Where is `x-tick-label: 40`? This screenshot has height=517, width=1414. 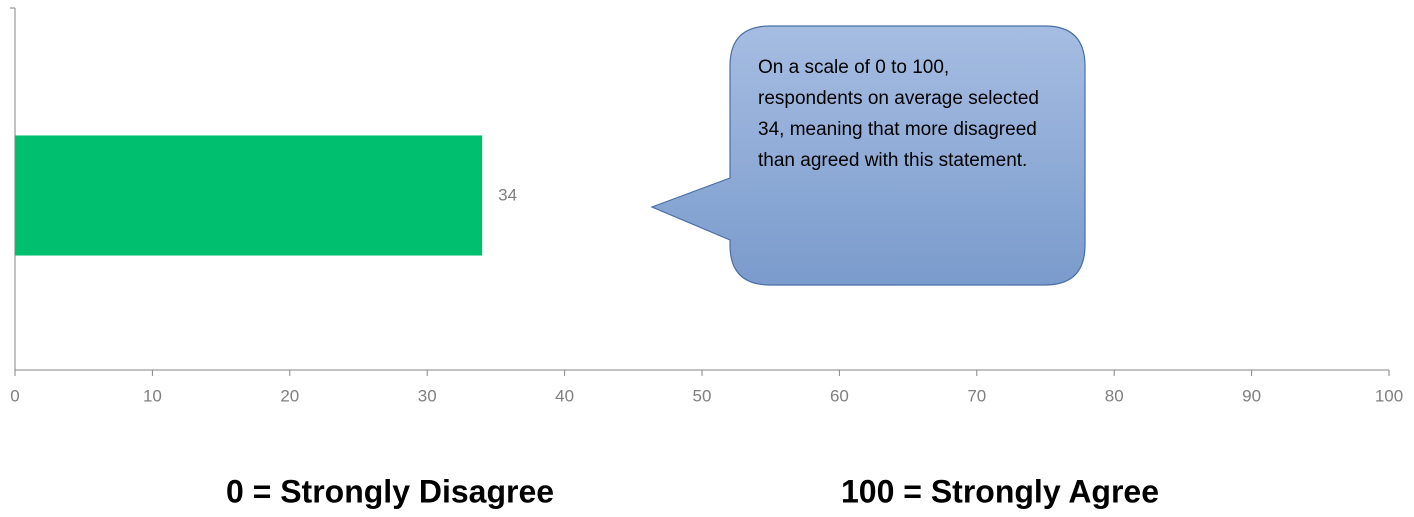
x-tick-label: 40 is located at coordinates (564, 395).